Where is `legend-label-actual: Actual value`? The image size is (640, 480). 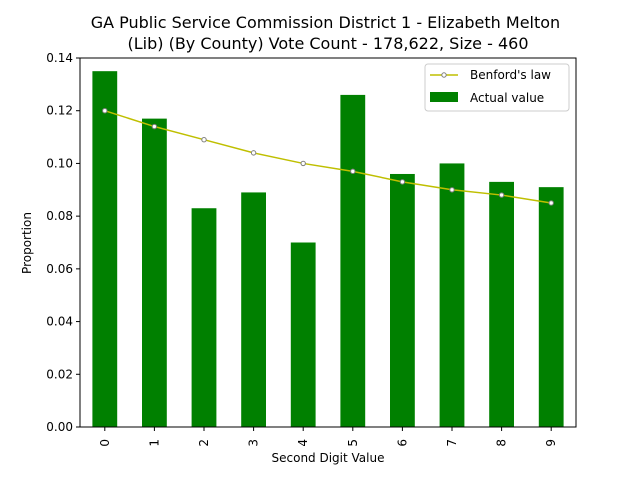
legend-label-actual: Actual value is located at coordinates (507, 98).